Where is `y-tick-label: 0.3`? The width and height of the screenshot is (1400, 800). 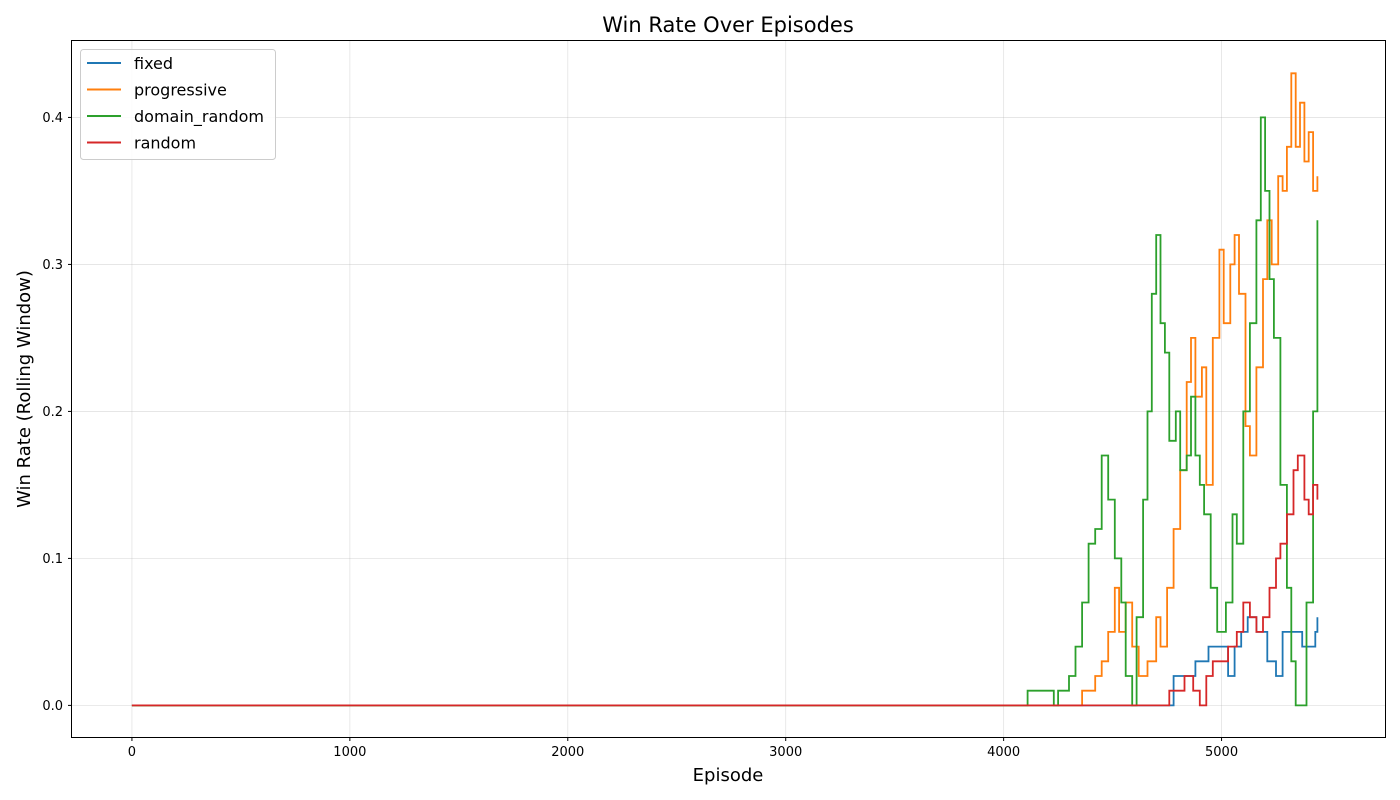 y-tick-label: 0.3 is located at coordinates (52, 265).